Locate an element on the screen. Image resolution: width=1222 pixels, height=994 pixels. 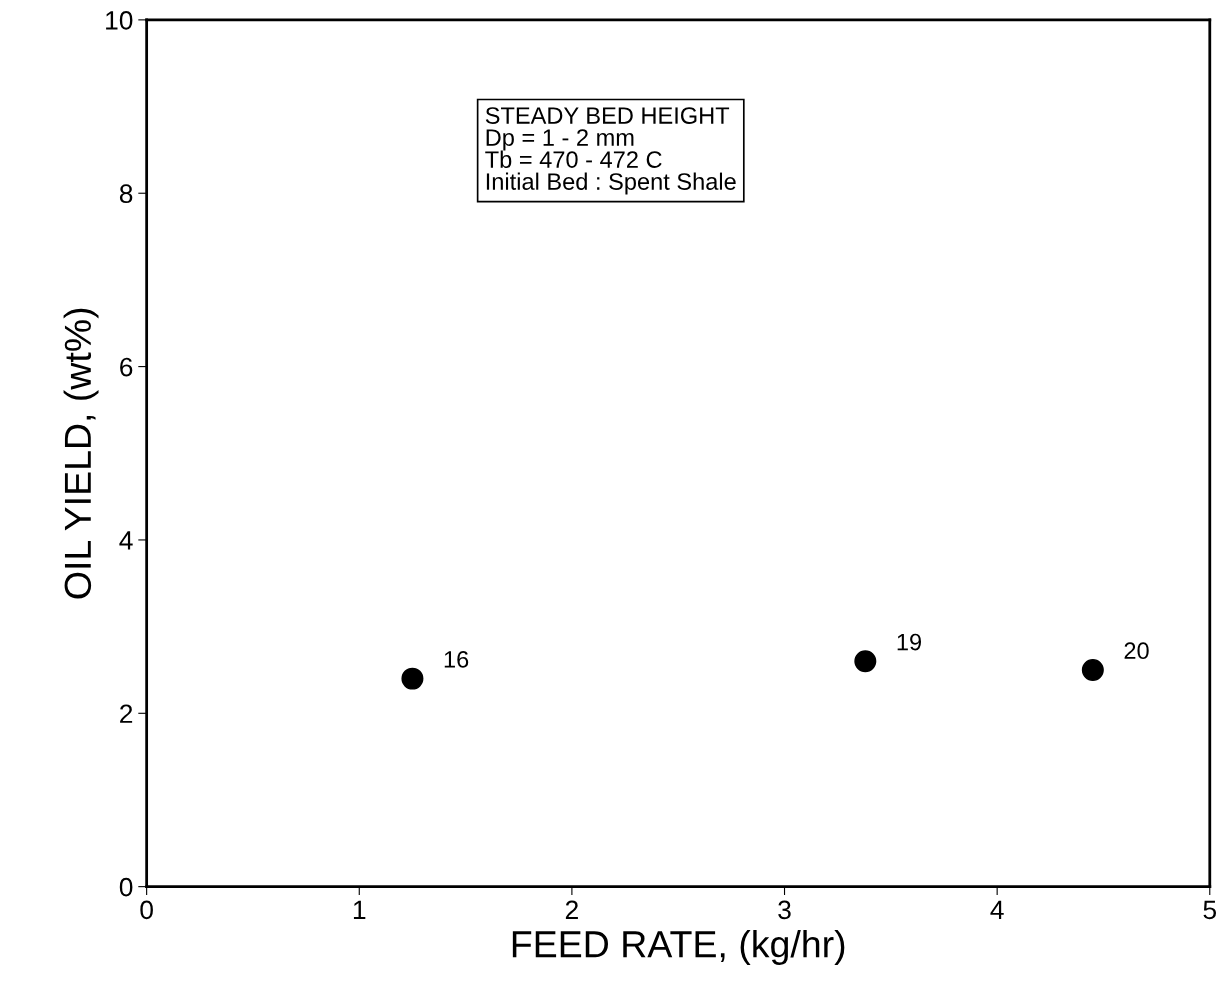
x-tick-label: 3 is located at coordinates (784, 910).